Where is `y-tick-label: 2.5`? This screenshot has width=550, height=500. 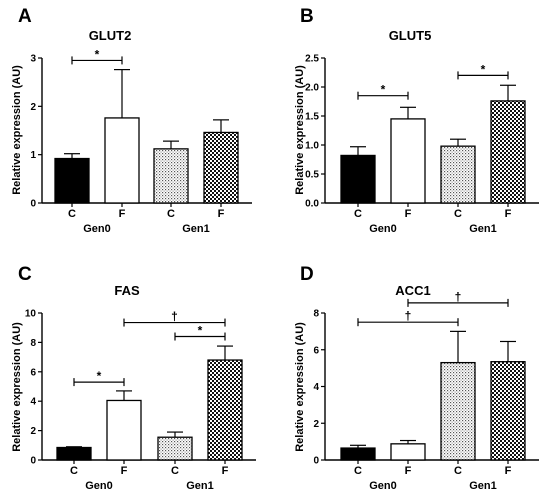
y-tick-label: 2.5 is located at coordinates (312, 59).